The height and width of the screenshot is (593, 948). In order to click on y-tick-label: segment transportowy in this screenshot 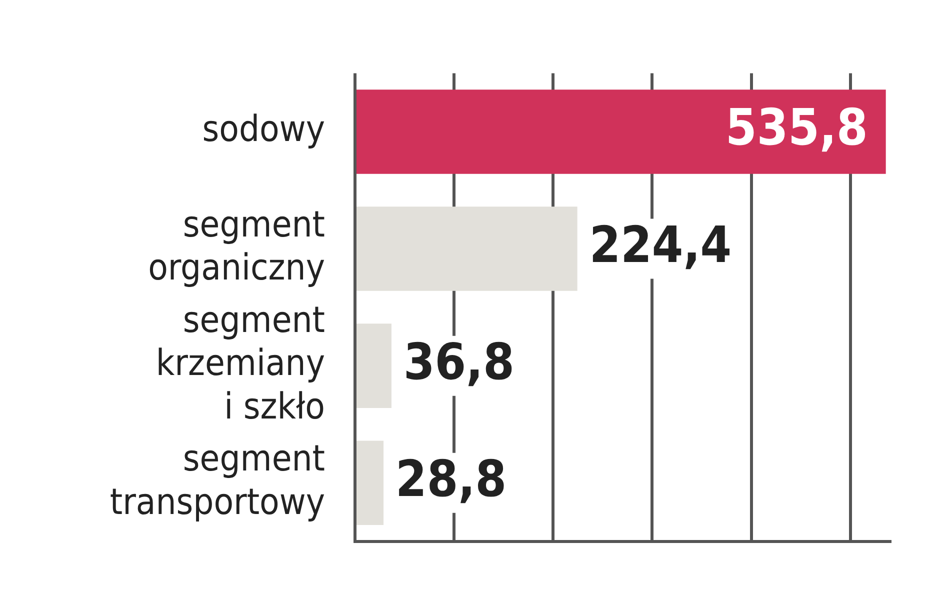, I will do `click(217, 480)`.